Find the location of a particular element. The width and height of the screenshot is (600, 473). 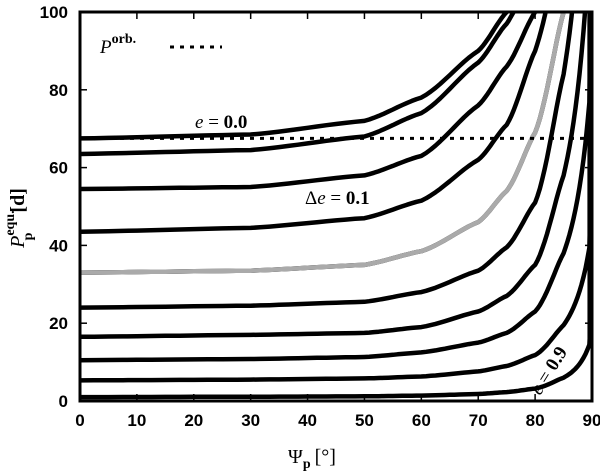

legend-label: Porb. is located at coordinates (117, 45).